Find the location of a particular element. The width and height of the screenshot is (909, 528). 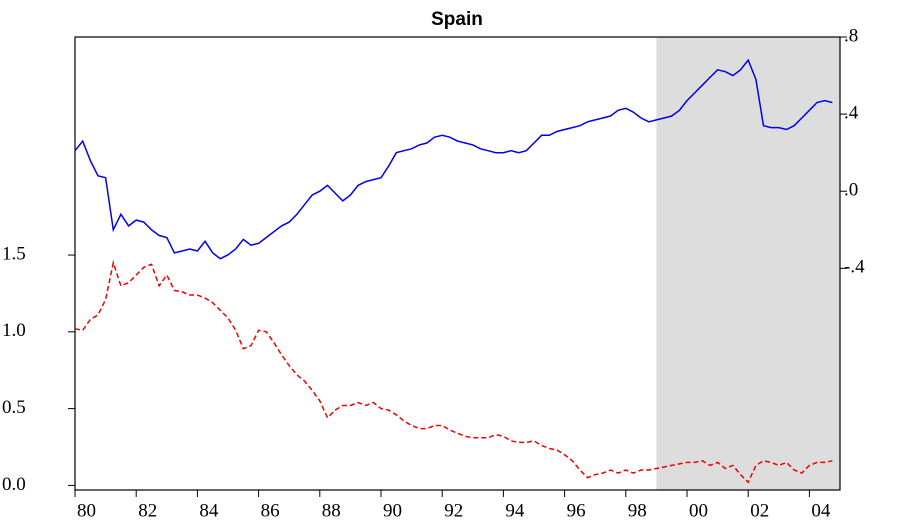

y2-tick-label: .4 is located at coordinates (851, 112).